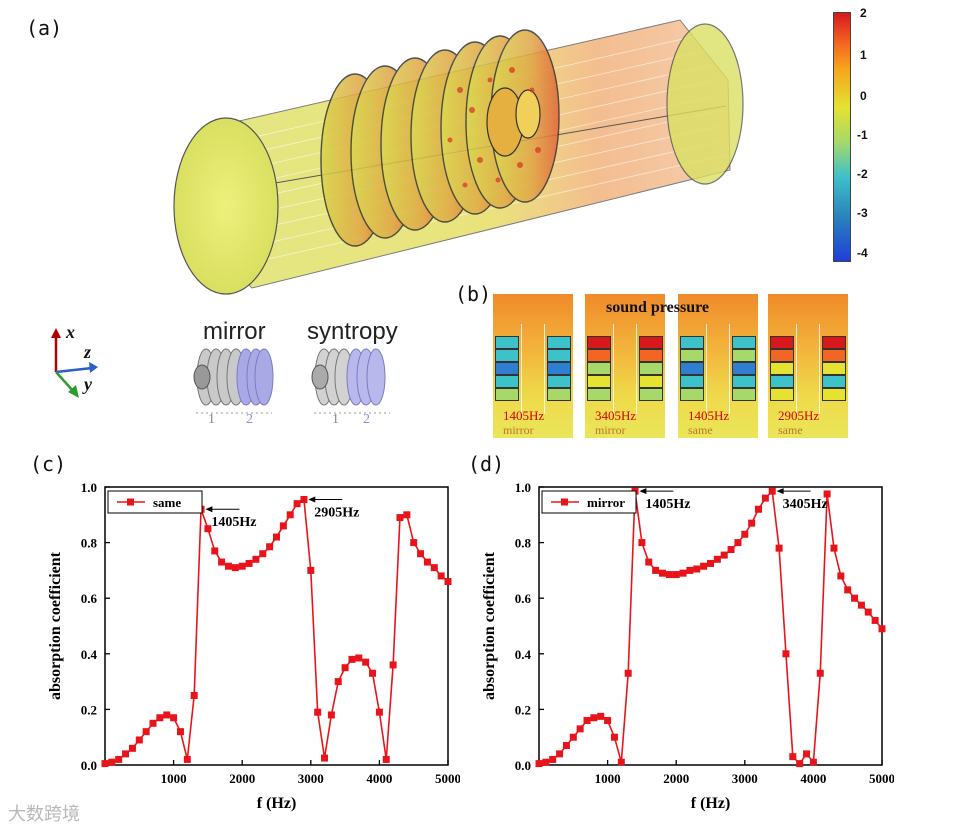 This screenshot has height=830, width=954. I want to click on panel-label-a: (a), so click(44, 28).